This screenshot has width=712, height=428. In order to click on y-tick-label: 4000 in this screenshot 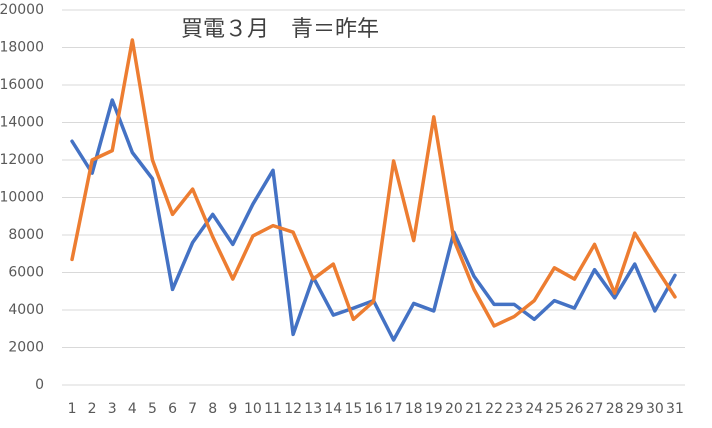, I will do `click(26, 310)`.